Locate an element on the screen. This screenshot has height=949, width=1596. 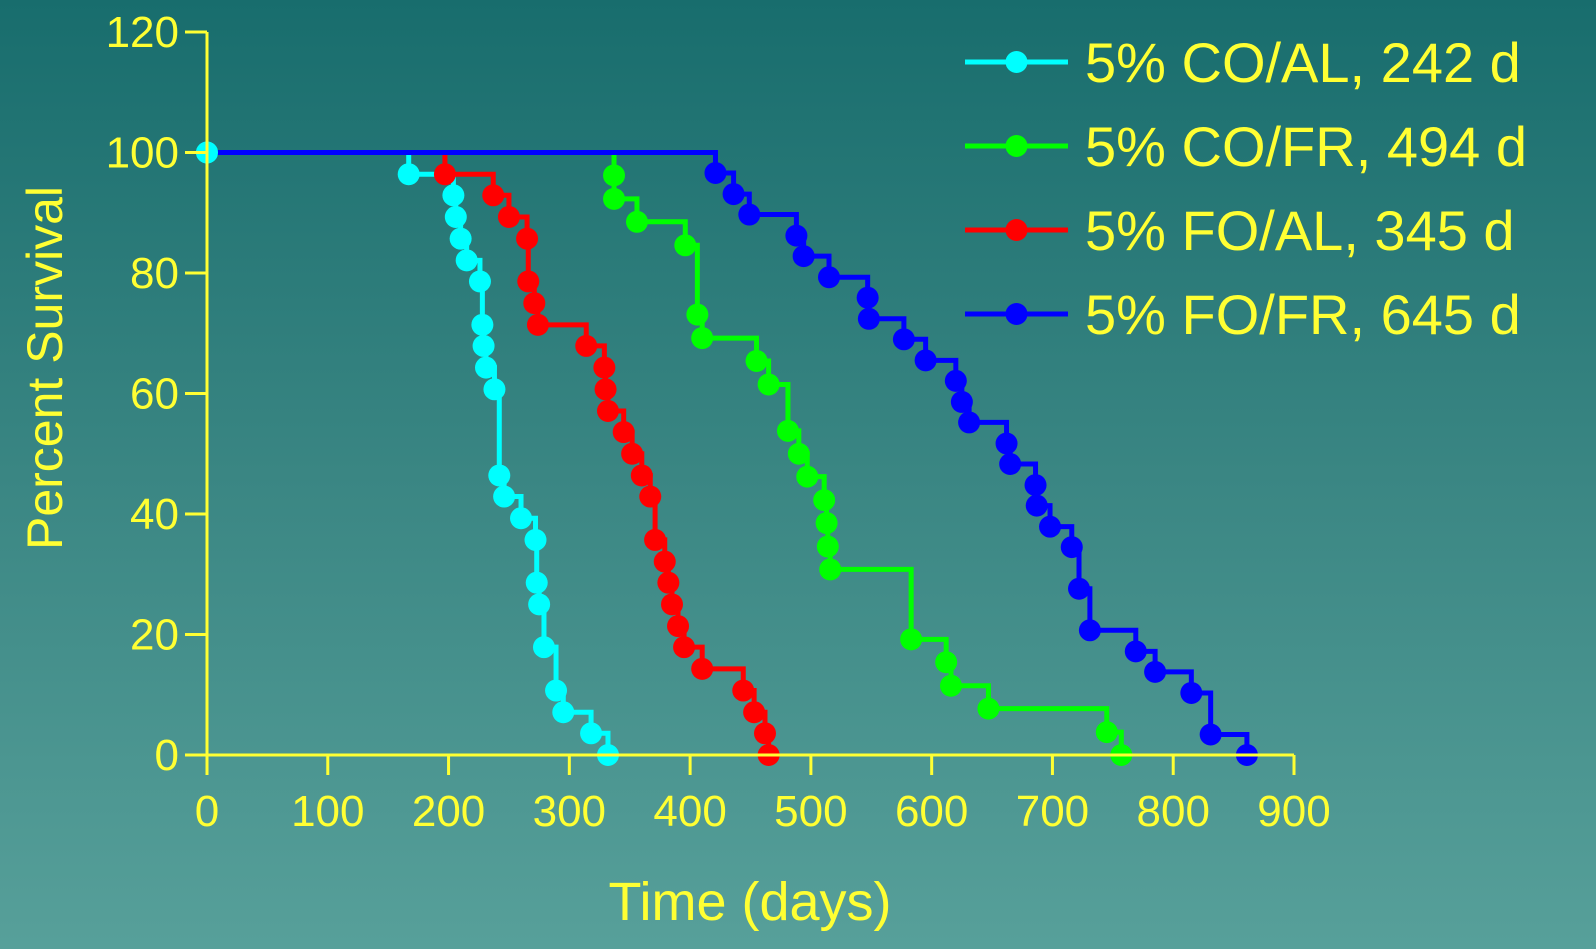
y-tick-label: 0 is located at coordinates (167, 755).